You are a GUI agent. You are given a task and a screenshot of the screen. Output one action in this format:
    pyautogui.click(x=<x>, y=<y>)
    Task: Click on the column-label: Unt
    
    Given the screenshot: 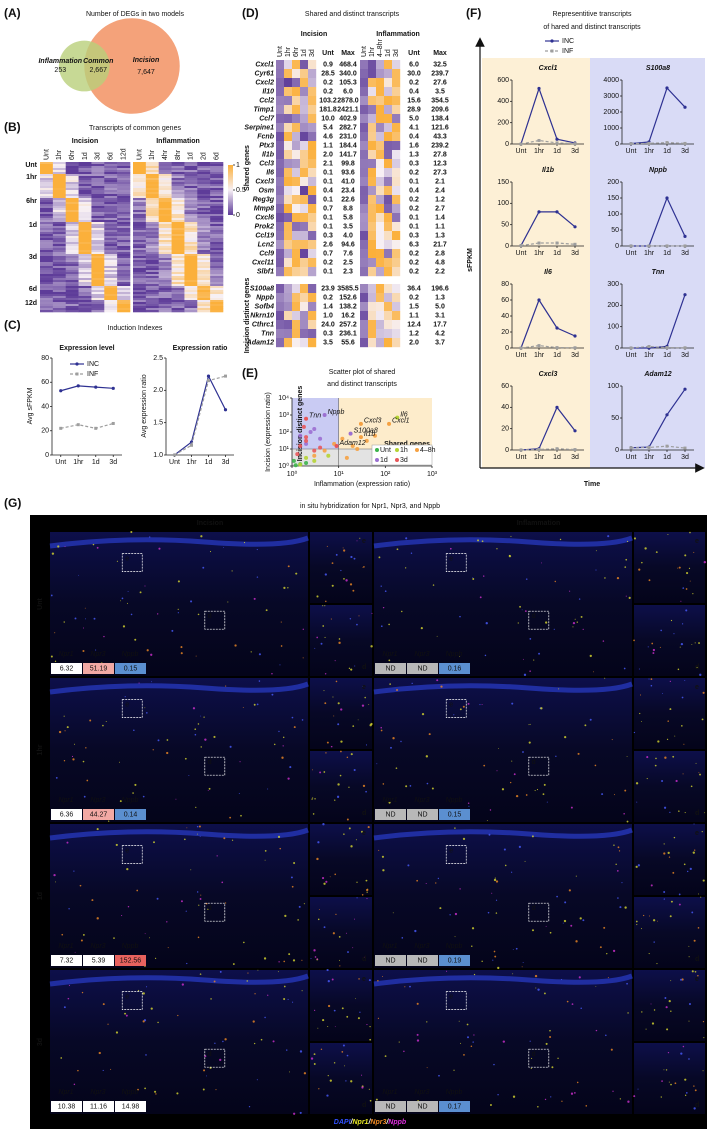 What is the action you would take?
    pyautogui.click(x=328, y=53)
    